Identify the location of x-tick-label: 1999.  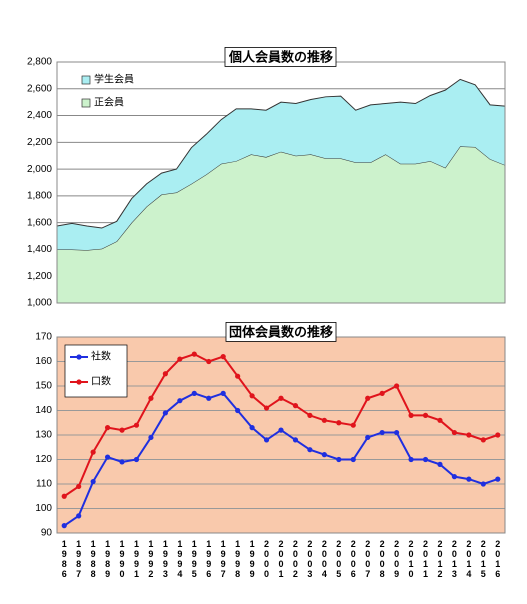
(252, 559).